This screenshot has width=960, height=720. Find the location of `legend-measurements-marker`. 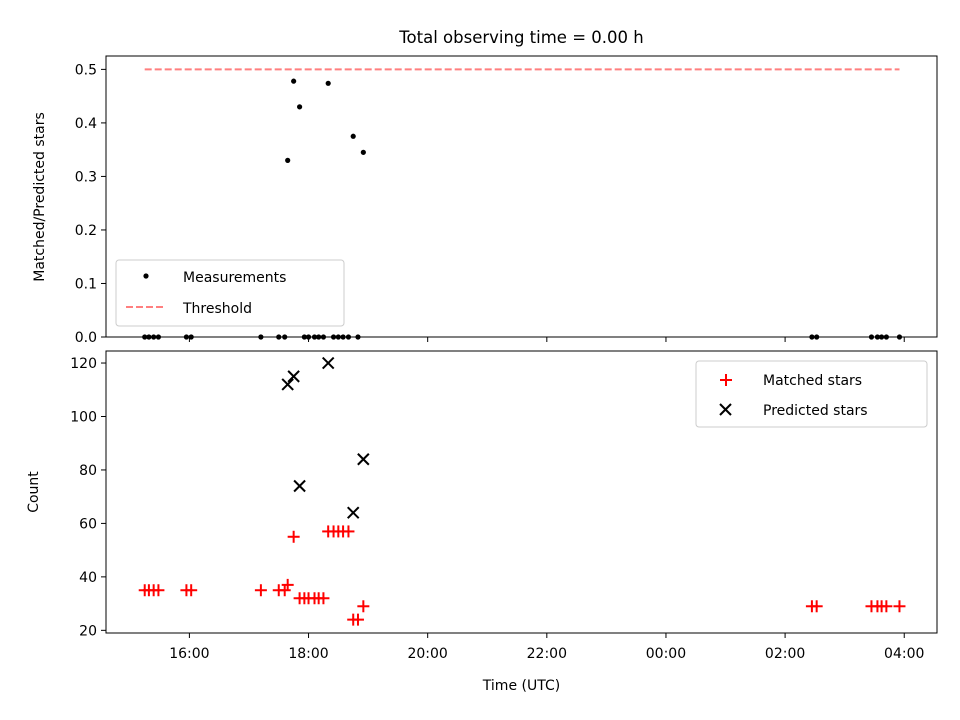

legend-measurements-marker is located at coordinates (146, 276).